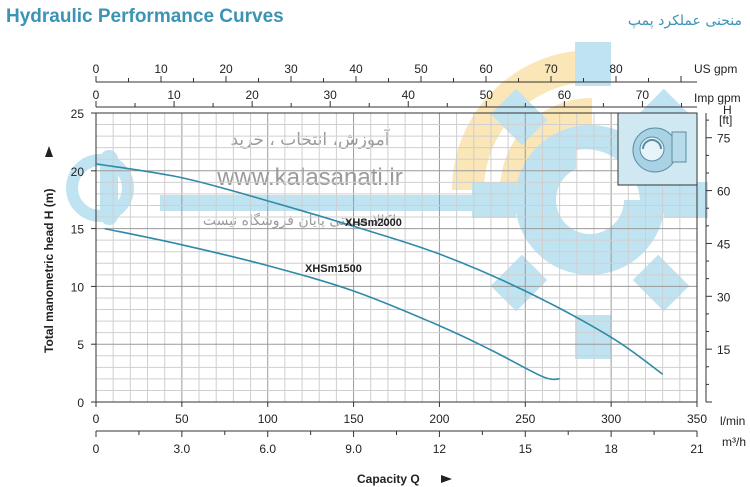 This screenshot has width=750, height=487. What do you see at coordinates (439, 419) in the screenshot?
I see `x-tick-label: 200` at bounding box center [439, 419].